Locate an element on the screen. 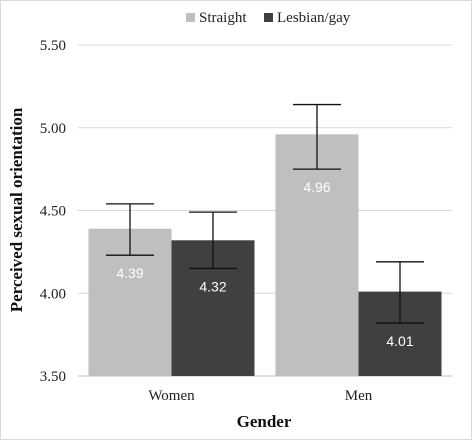 Image resolution: width=474 pixels, height=442 pixels. y-tick-labels: 3.50 4.00 4.50 5.00 5.50 is located at coordinates (53, 211).